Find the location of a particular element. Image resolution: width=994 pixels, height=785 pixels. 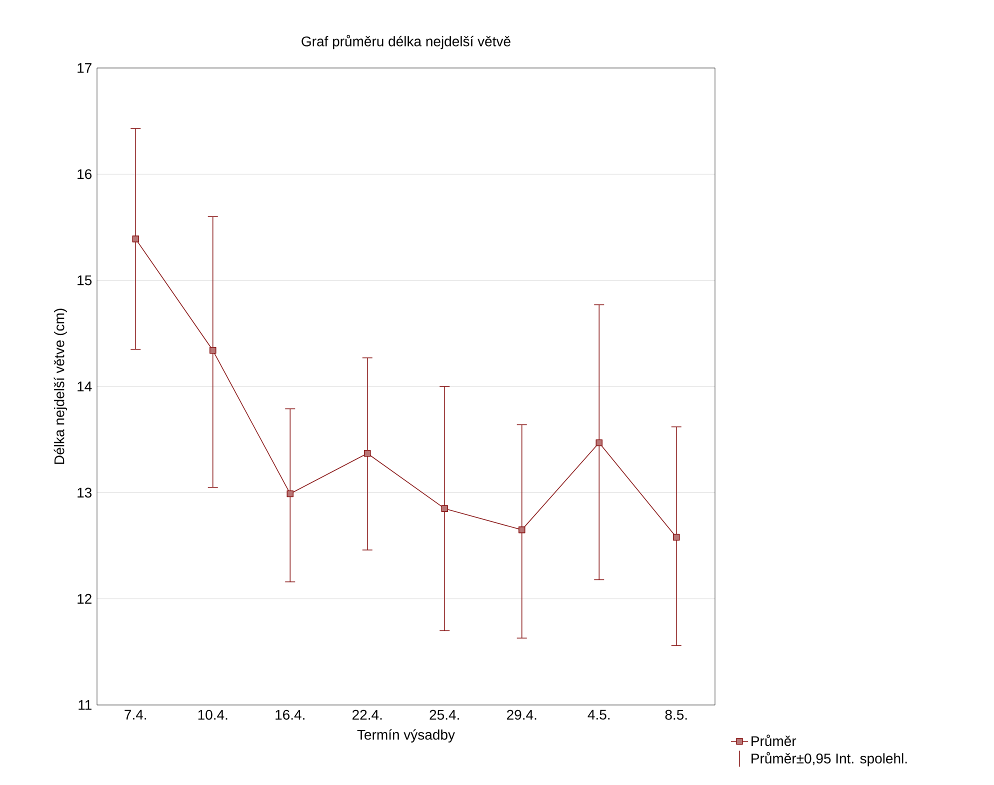

y-tick-label: 17 is located at coordinates (85, 68).